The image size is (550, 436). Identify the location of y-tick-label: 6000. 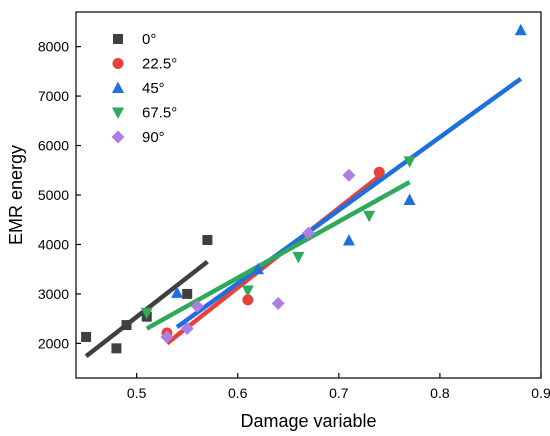
(53, 146).